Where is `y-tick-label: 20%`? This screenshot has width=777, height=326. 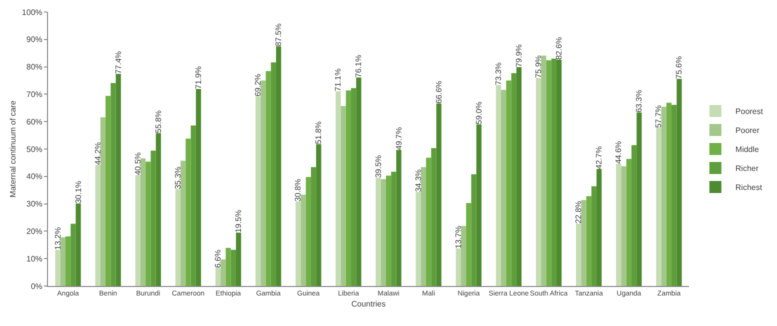
y-tick-label: 20% is located at coordinates (34, 231).